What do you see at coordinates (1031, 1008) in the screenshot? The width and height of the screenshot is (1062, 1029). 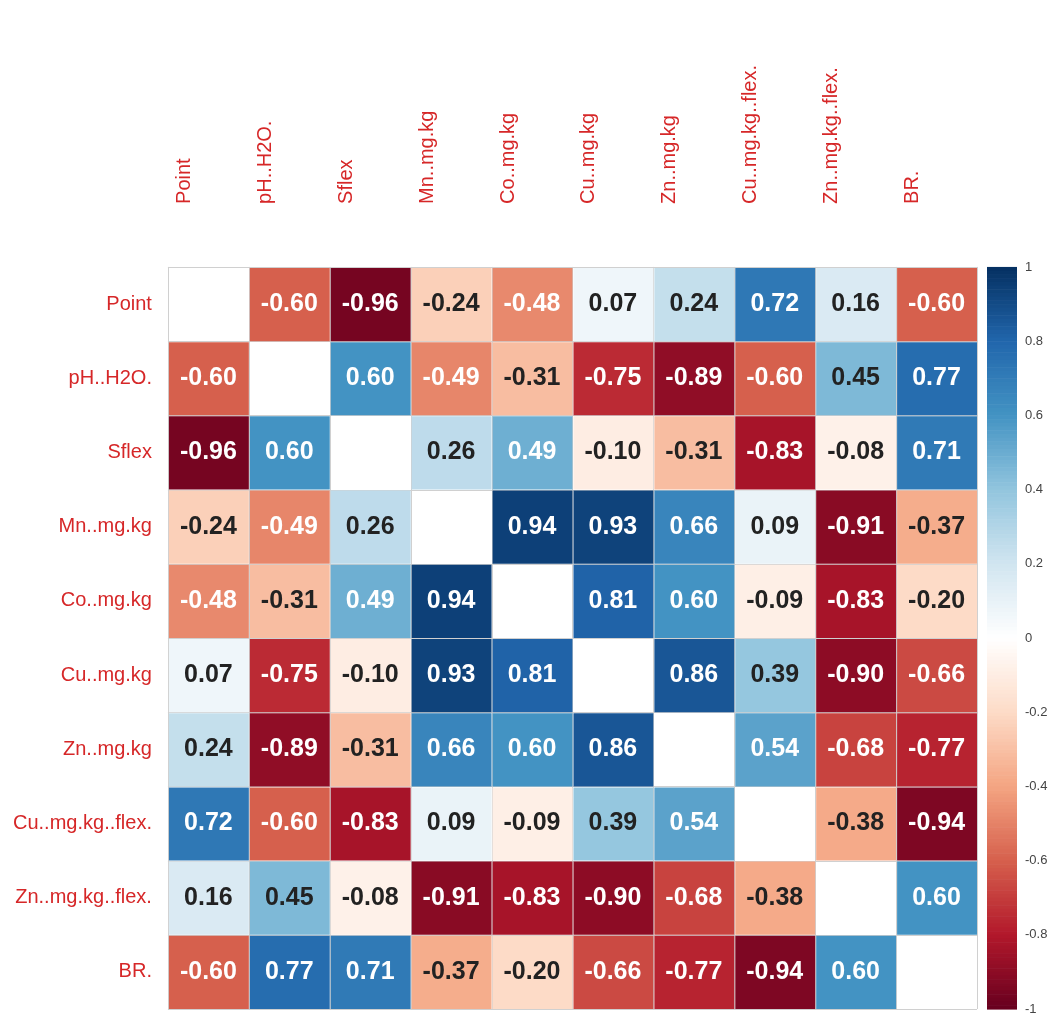 I see `color-bar-label: -1` at bounding box center [1031, 1008].